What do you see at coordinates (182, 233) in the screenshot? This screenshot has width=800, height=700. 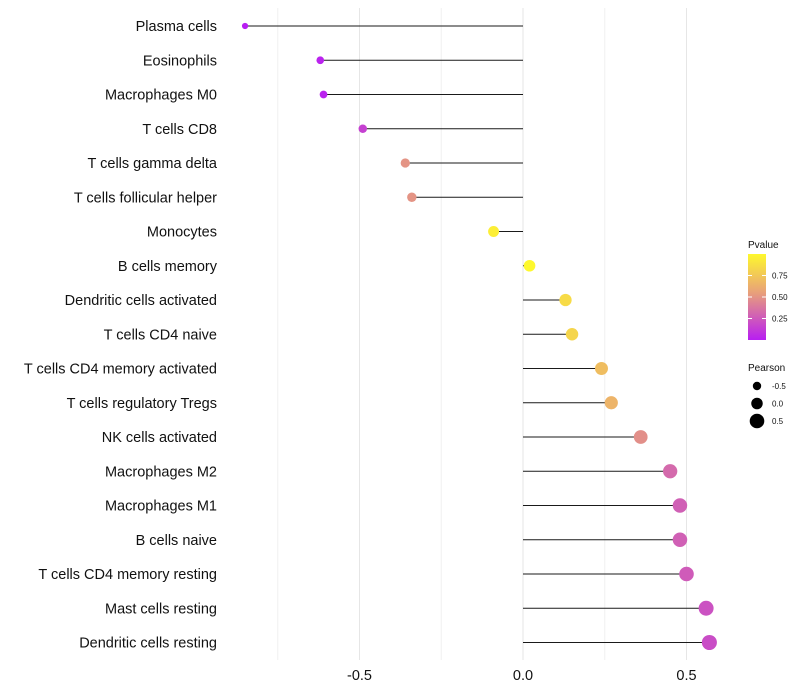 I see `category-label: Monocytes` at bounding box center [182, 233].